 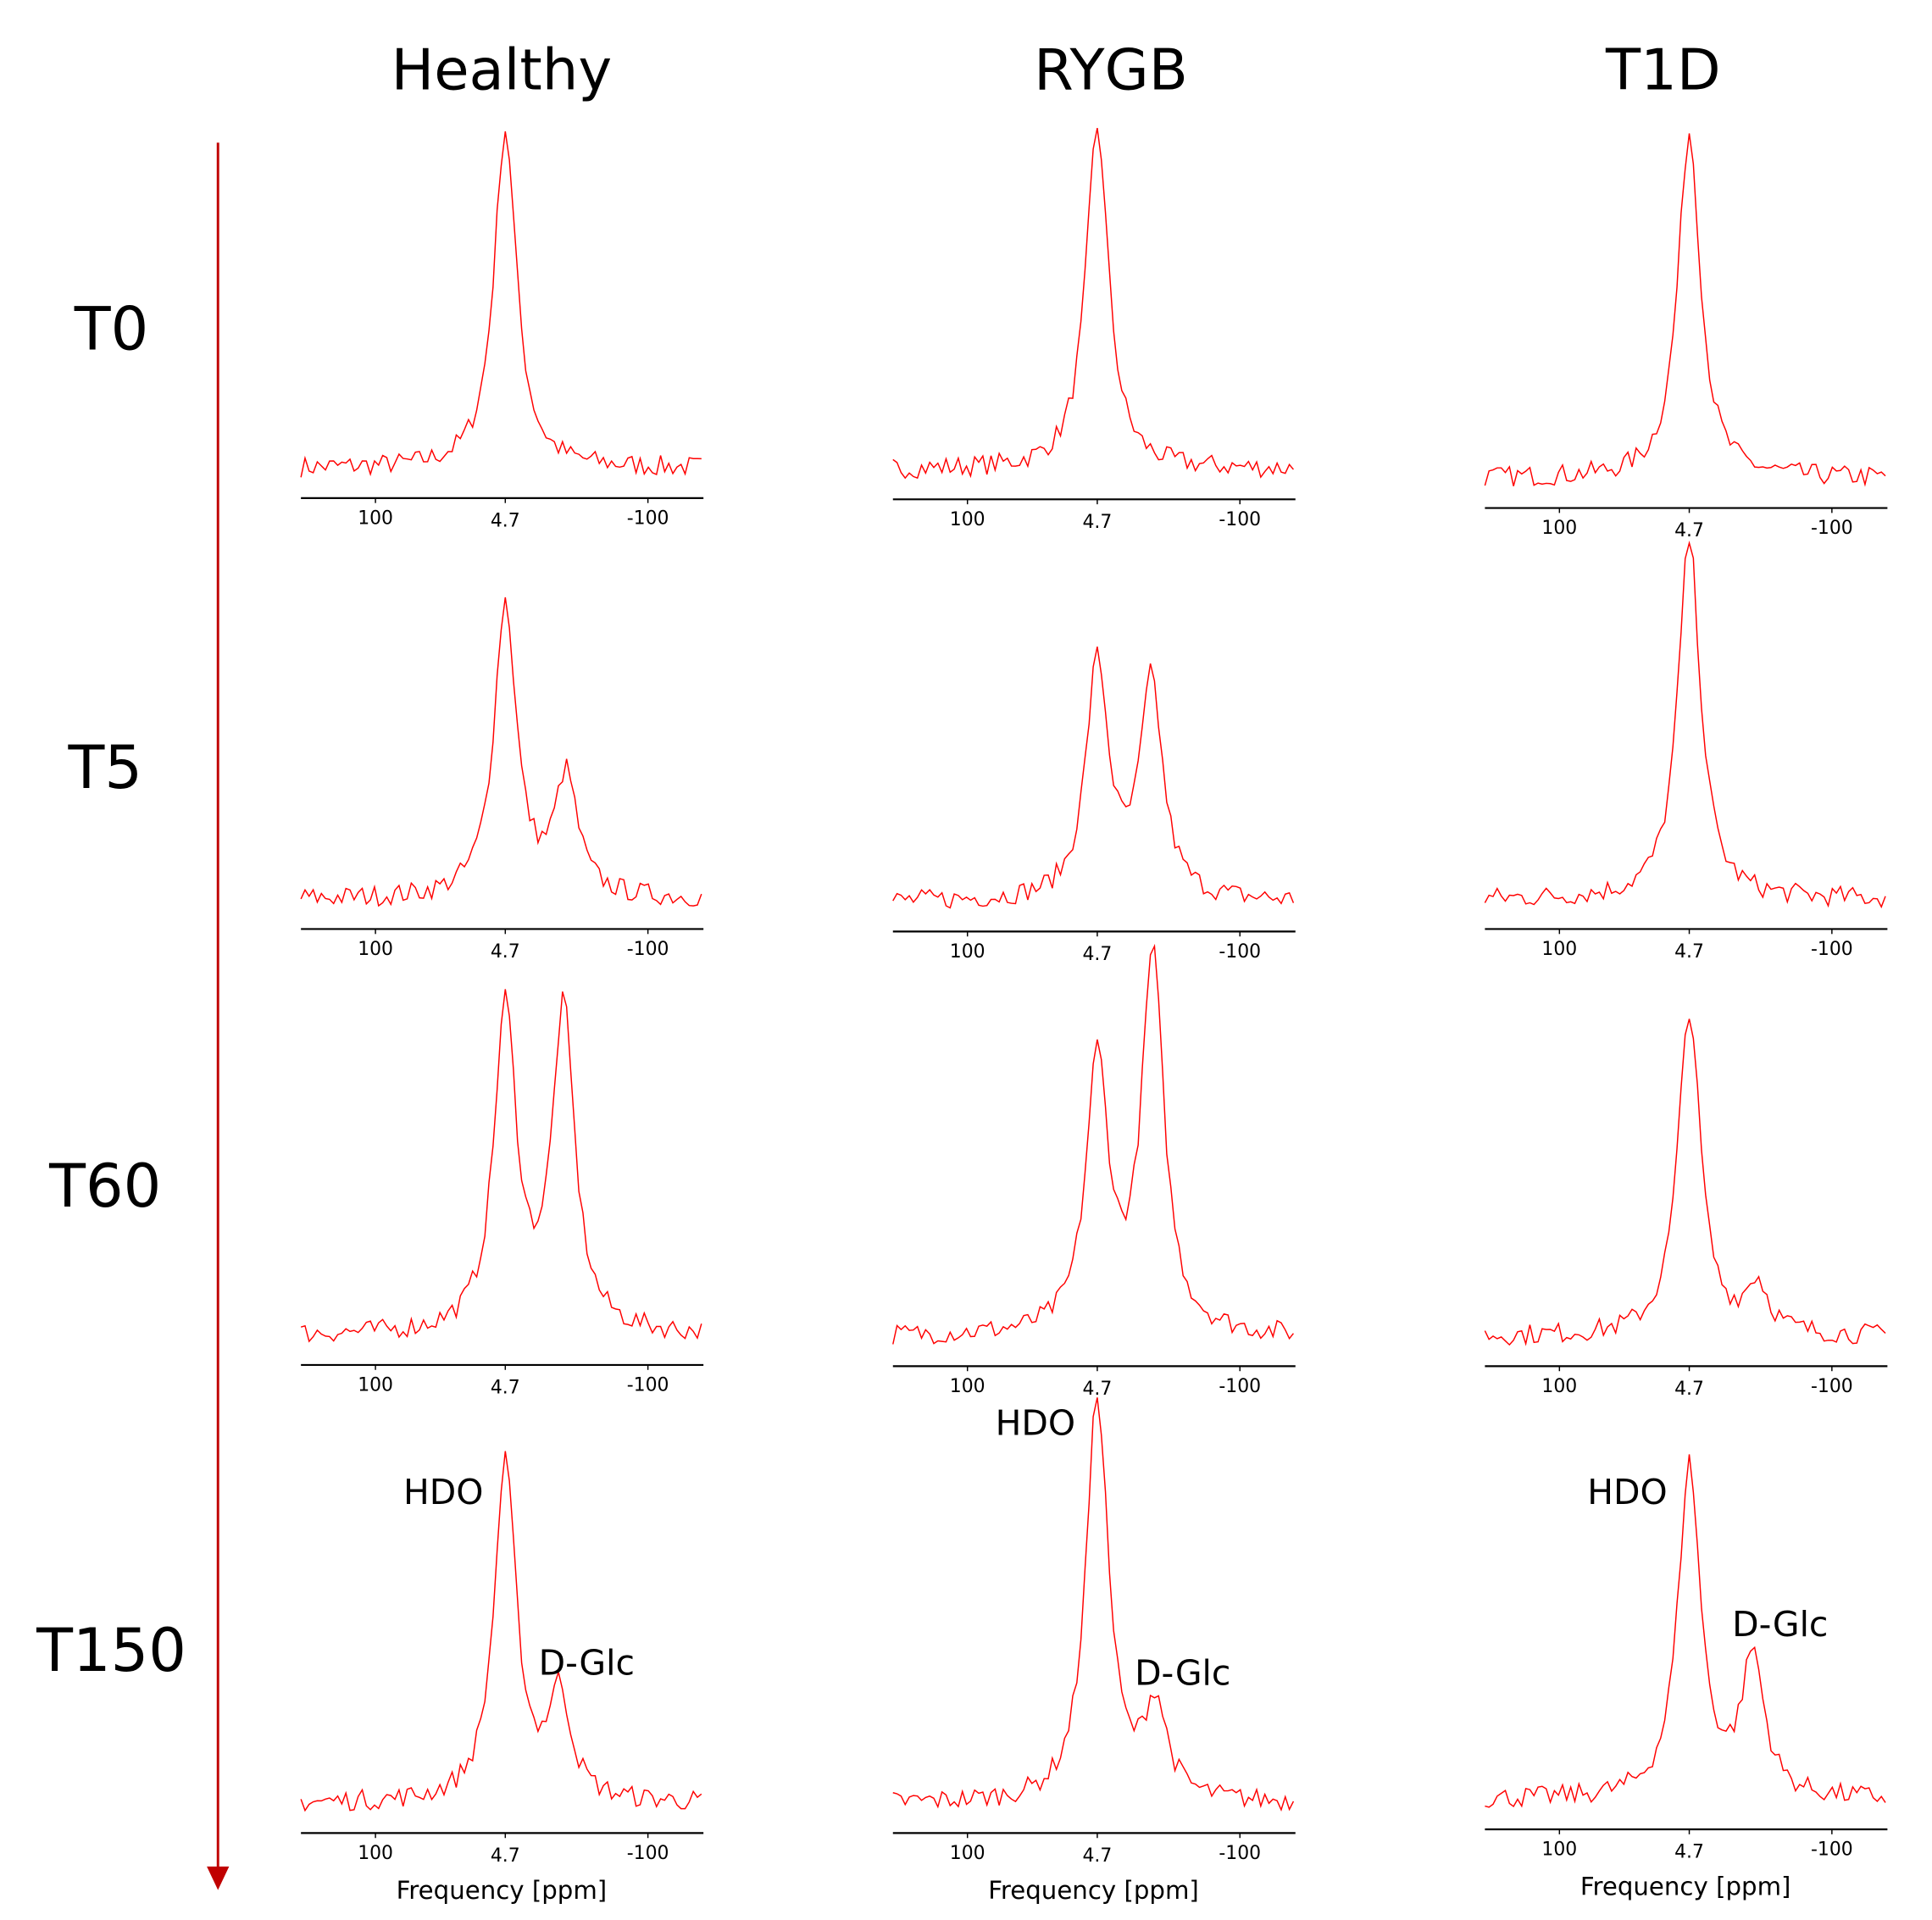 What do you see at coordinates (502, 70) in the screenshot?
I see `column-title-healthy: Healthy` at bounding box center [502, 70].